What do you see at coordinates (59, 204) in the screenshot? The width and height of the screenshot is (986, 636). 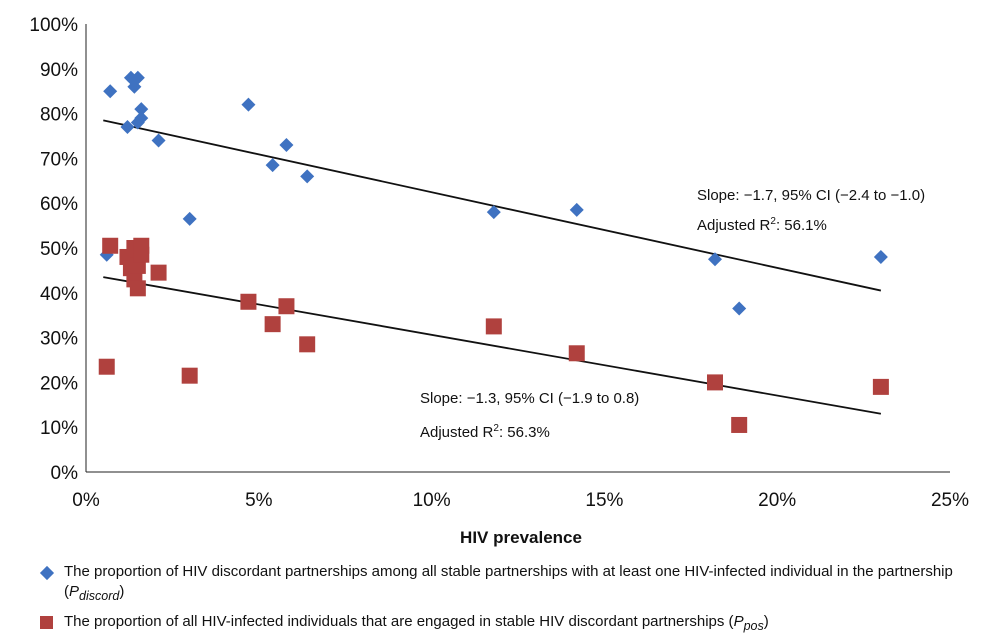 I see `y-tick-label: 60%` at bounding box center [59, 204].